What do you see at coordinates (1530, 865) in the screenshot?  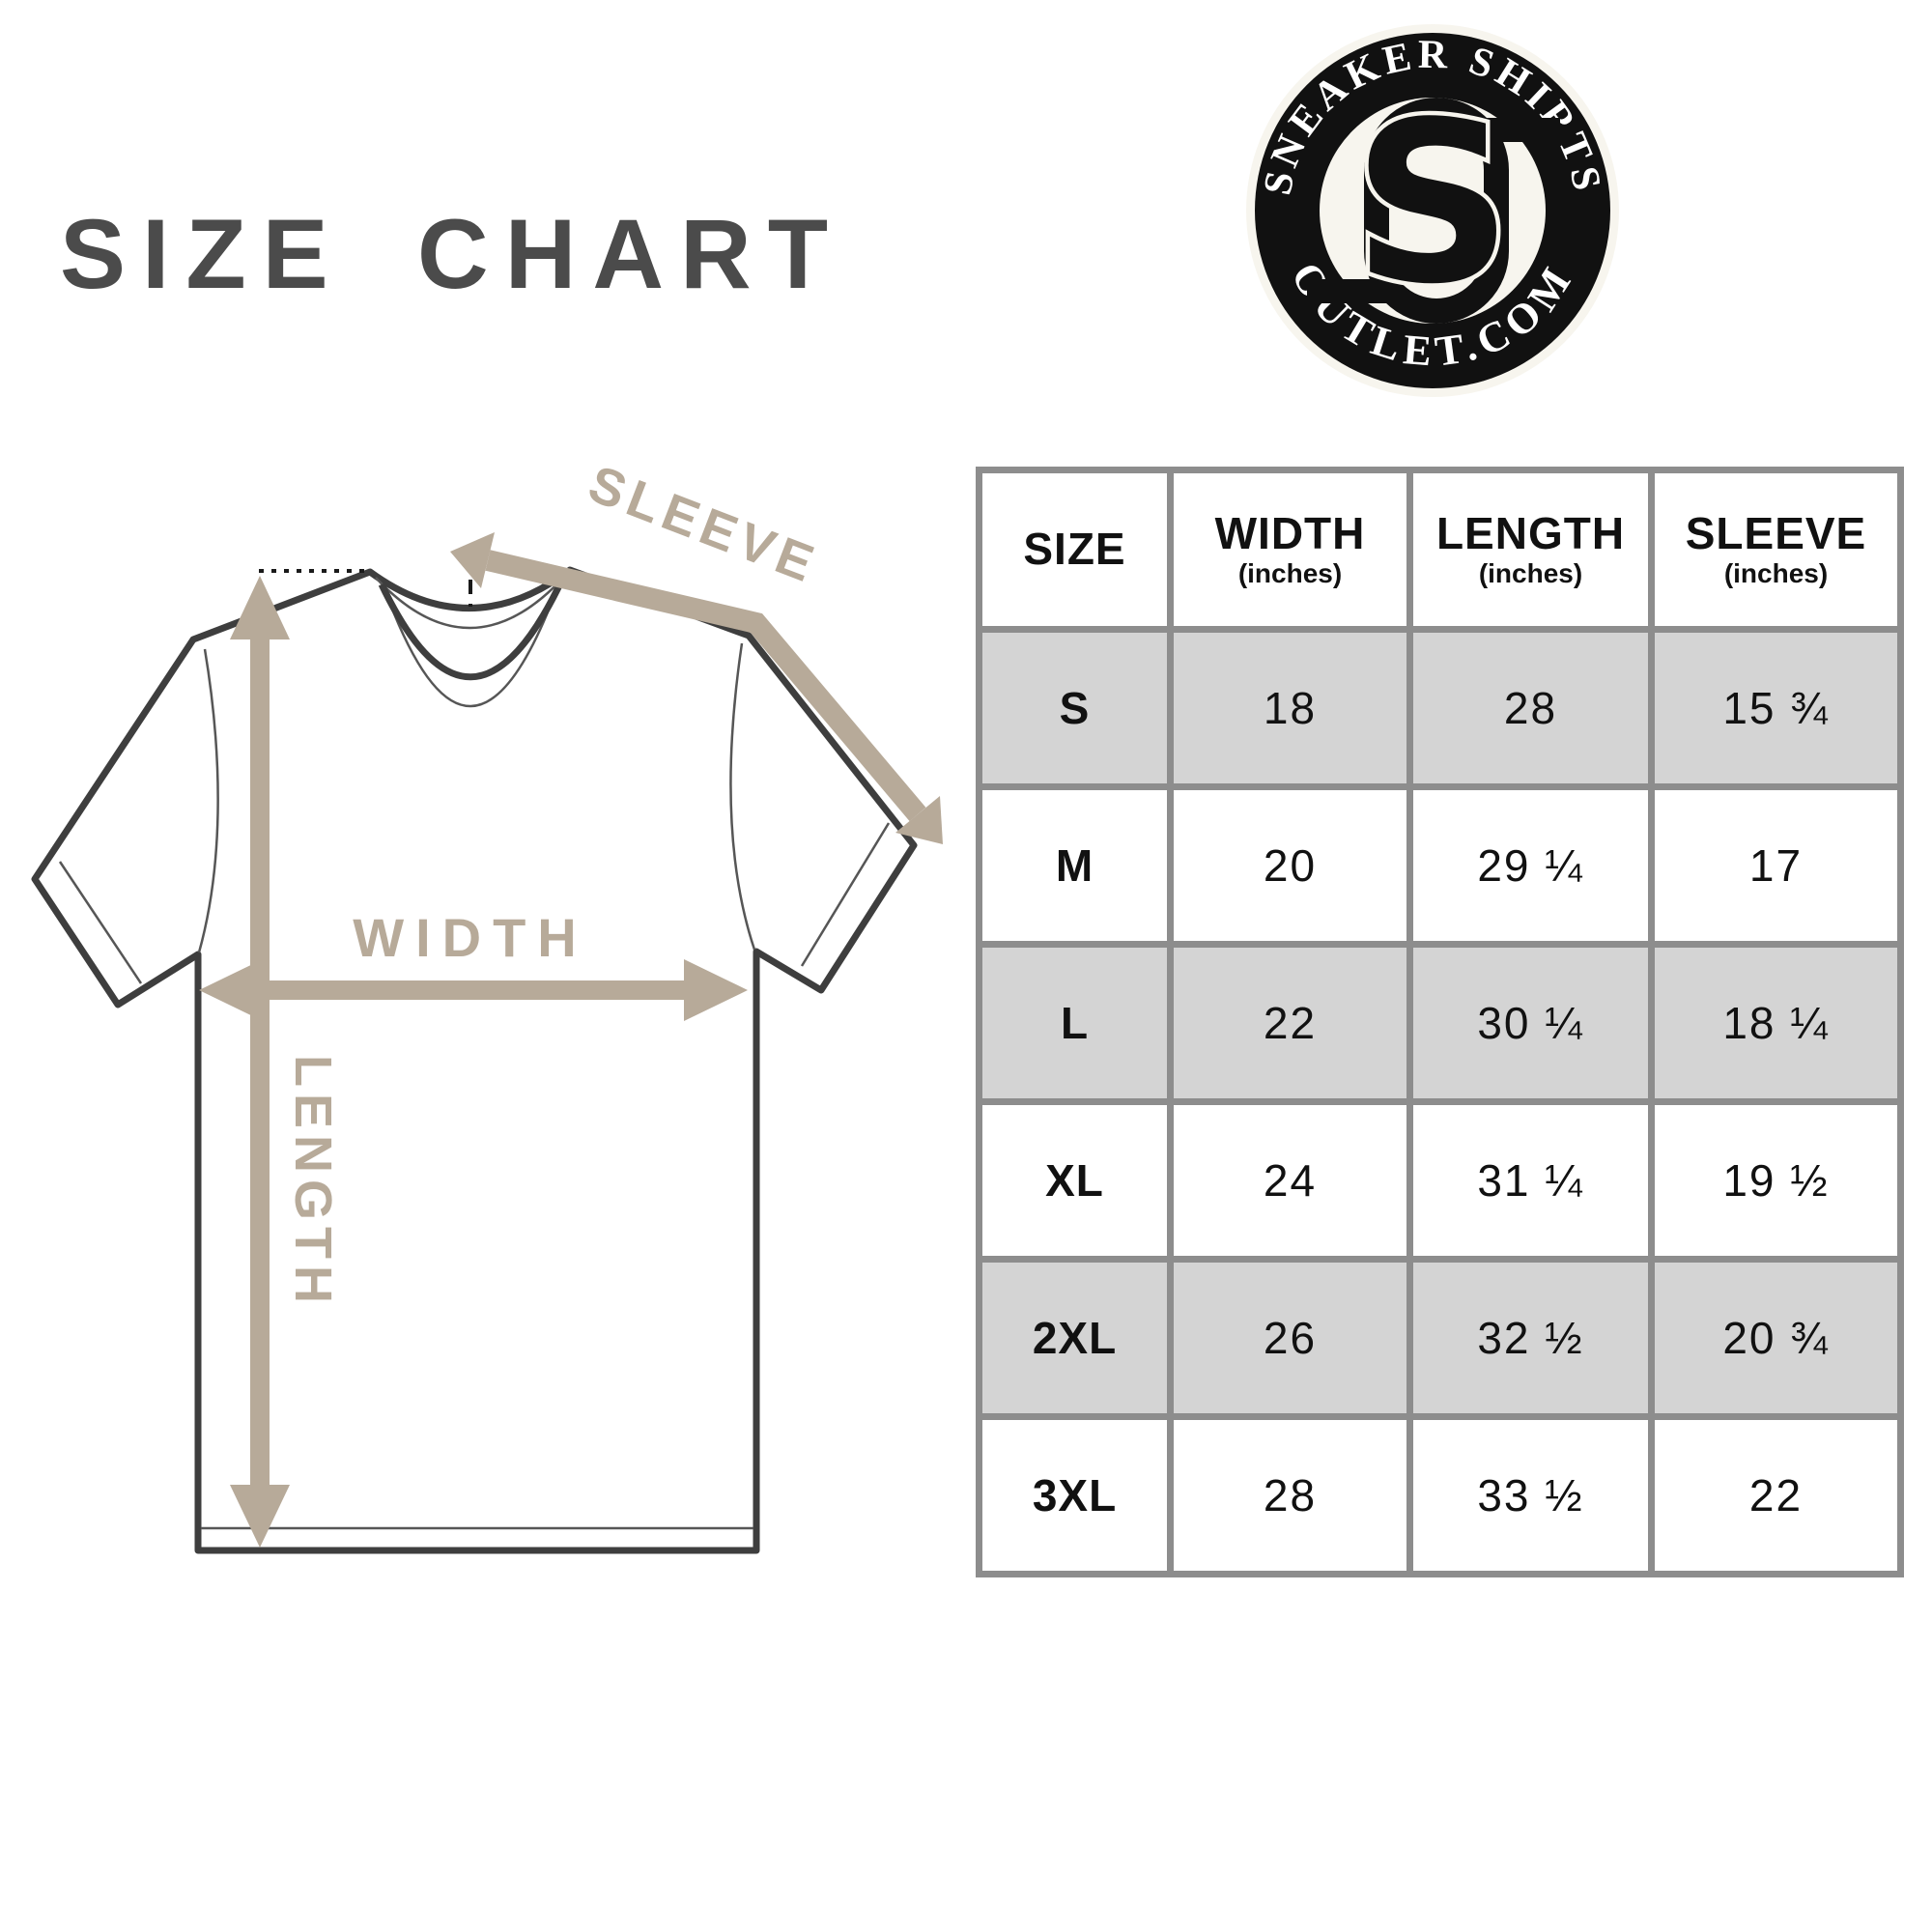 I see `cell-length: 29 ¼` at bounding box center [1530, 865].